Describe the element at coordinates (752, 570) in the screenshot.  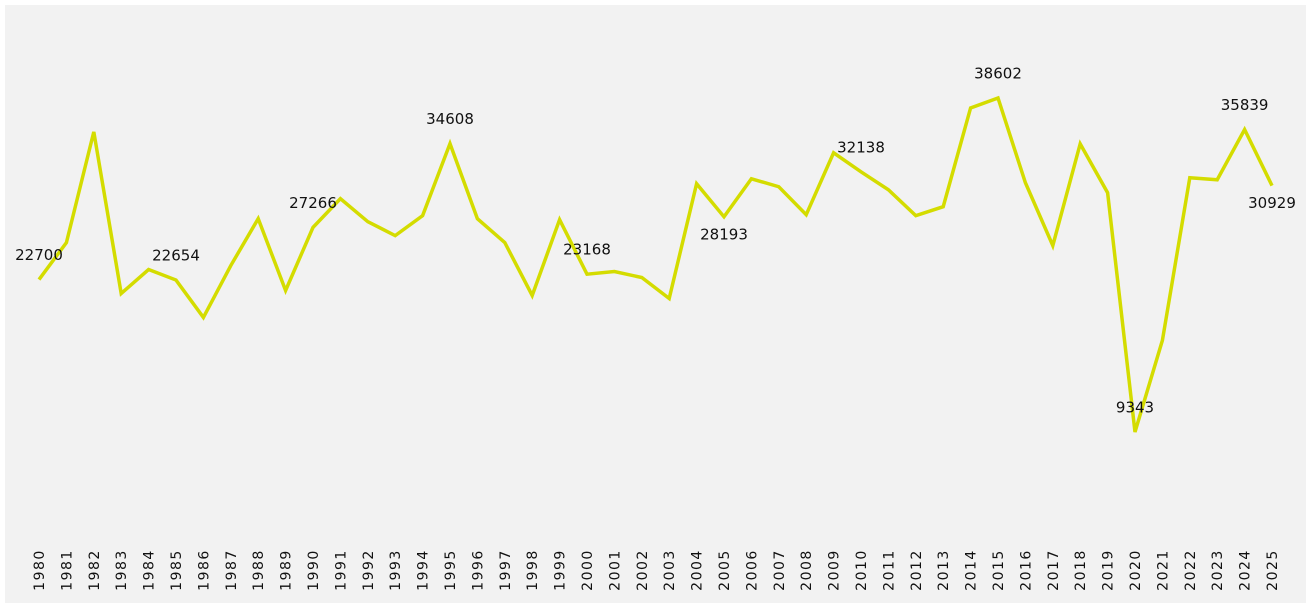
I see `x-tick-label: 2006` at that location.